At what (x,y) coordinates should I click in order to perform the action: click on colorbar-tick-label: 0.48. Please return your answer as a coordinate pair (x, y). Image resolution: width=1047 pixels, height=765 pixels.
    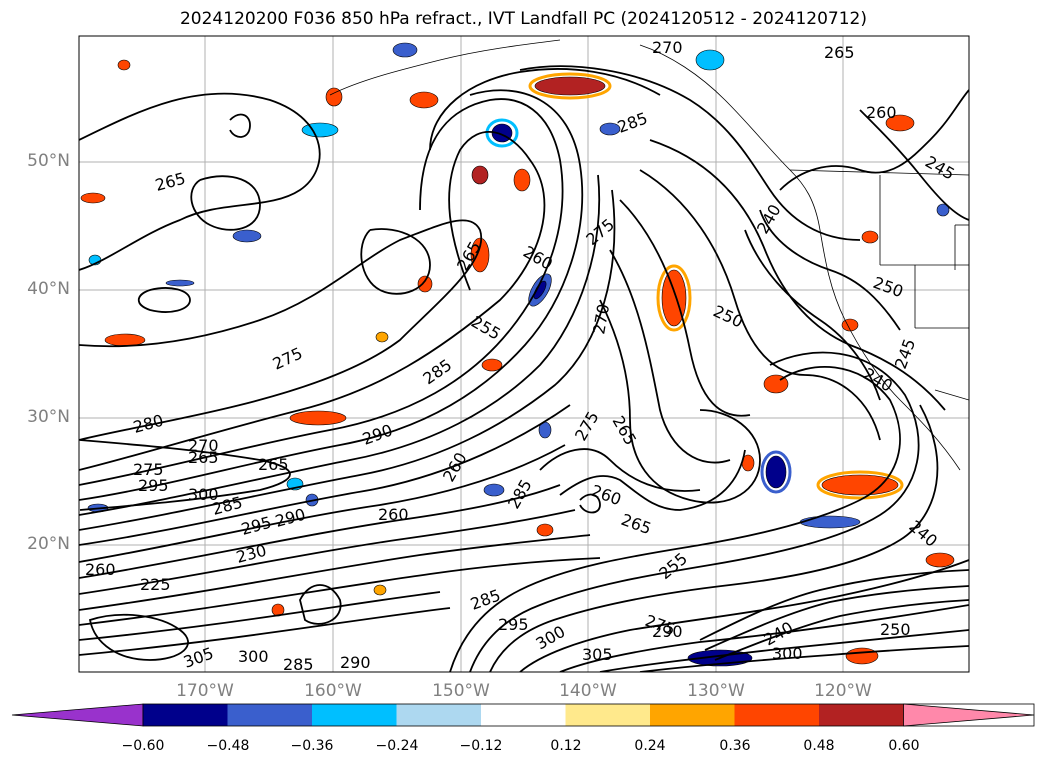
    Looking at the image, I should click on (819, 746).